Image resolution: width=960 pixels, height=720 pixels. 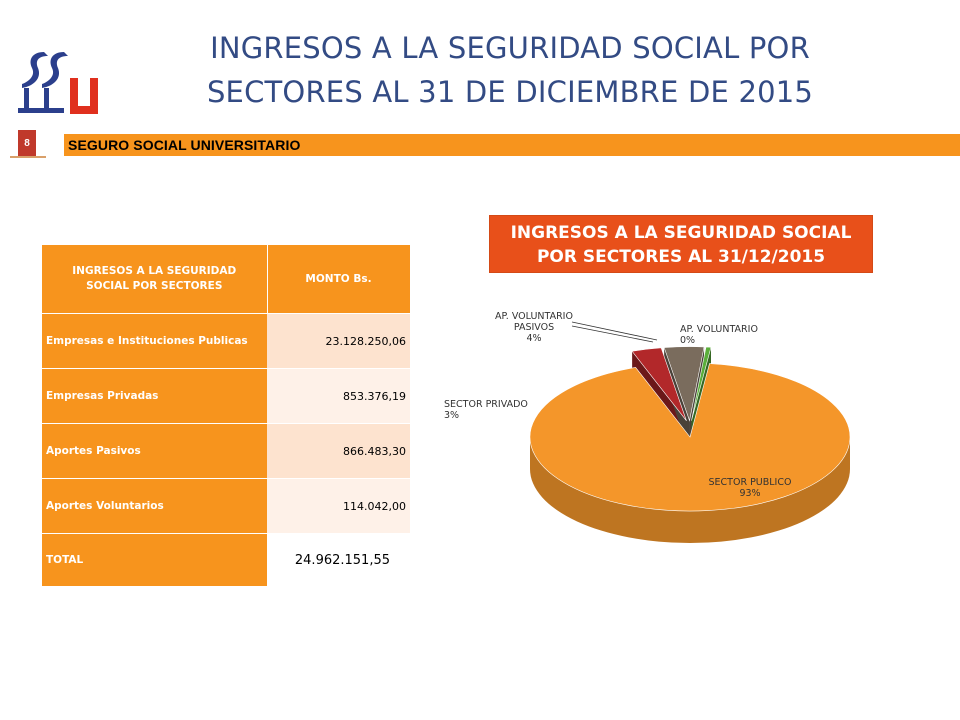 I want to click on table-cell-value: 866.483,30, so click(x=338, y=451).